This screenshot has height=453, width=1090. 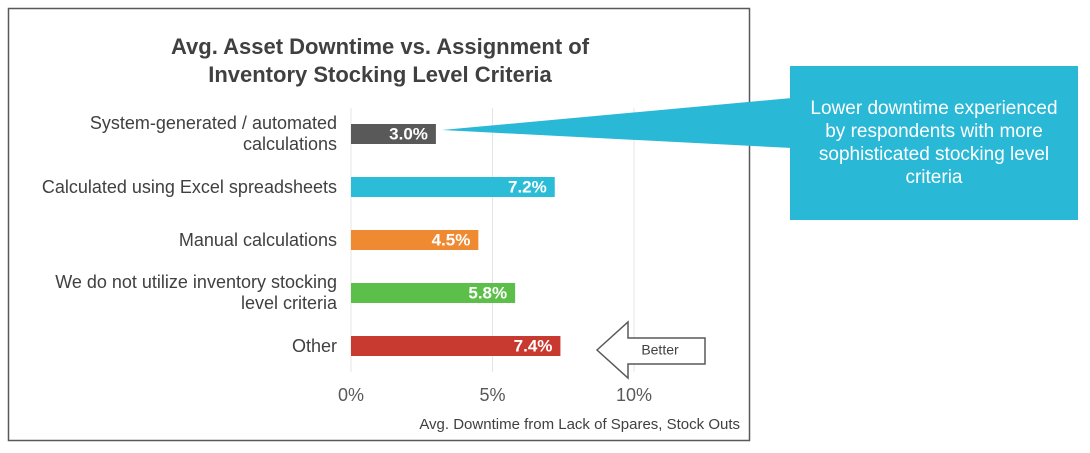 What do you see at coordinates (451, 239) in the screenshot?
I see `value-label: 4.5%` at bounding box center [451, 239].